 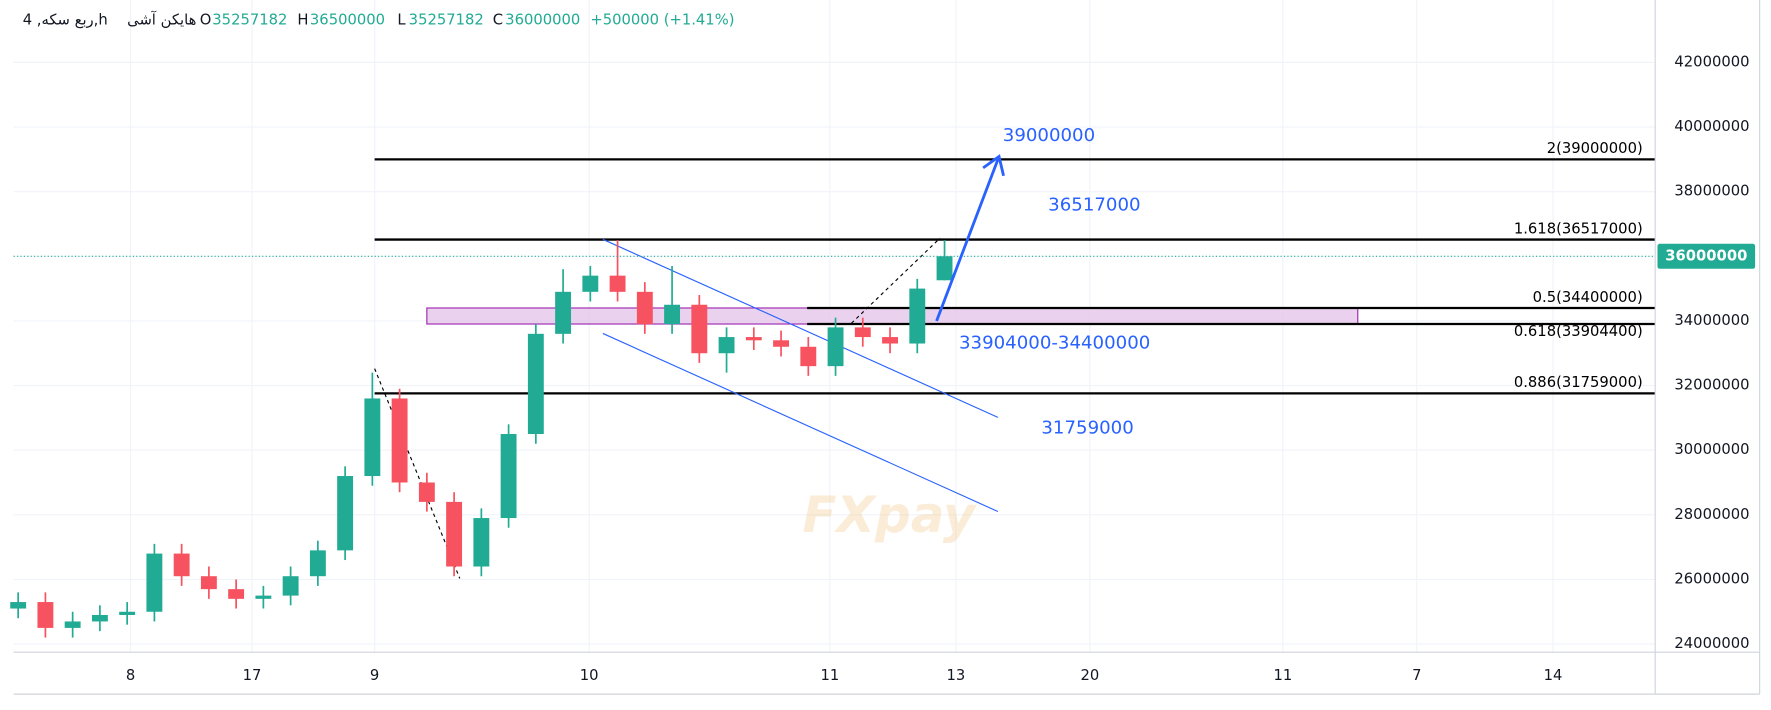 I want to click on o-value: 35257182, so click(x=249, y=19).